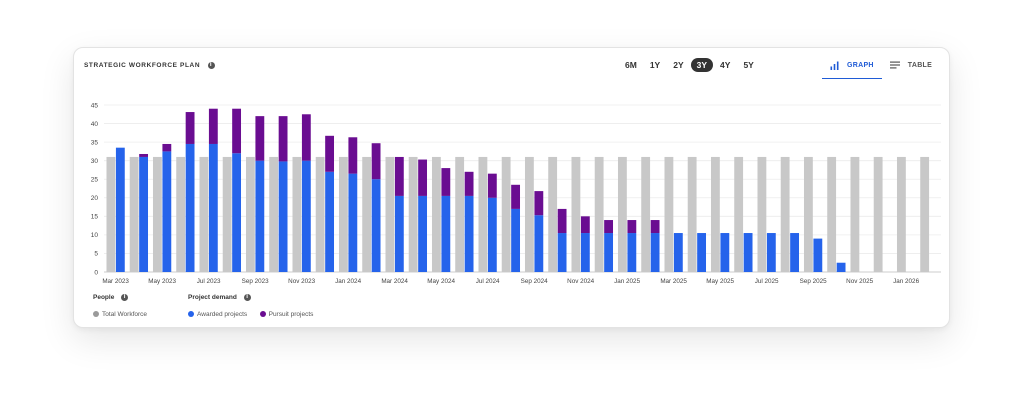 Image resolution: width=1024 pixels, height=402 pixels. Describe the element at coordinates (96, 254) in the screenshot. I see `y-tick-label: 5` at that location.